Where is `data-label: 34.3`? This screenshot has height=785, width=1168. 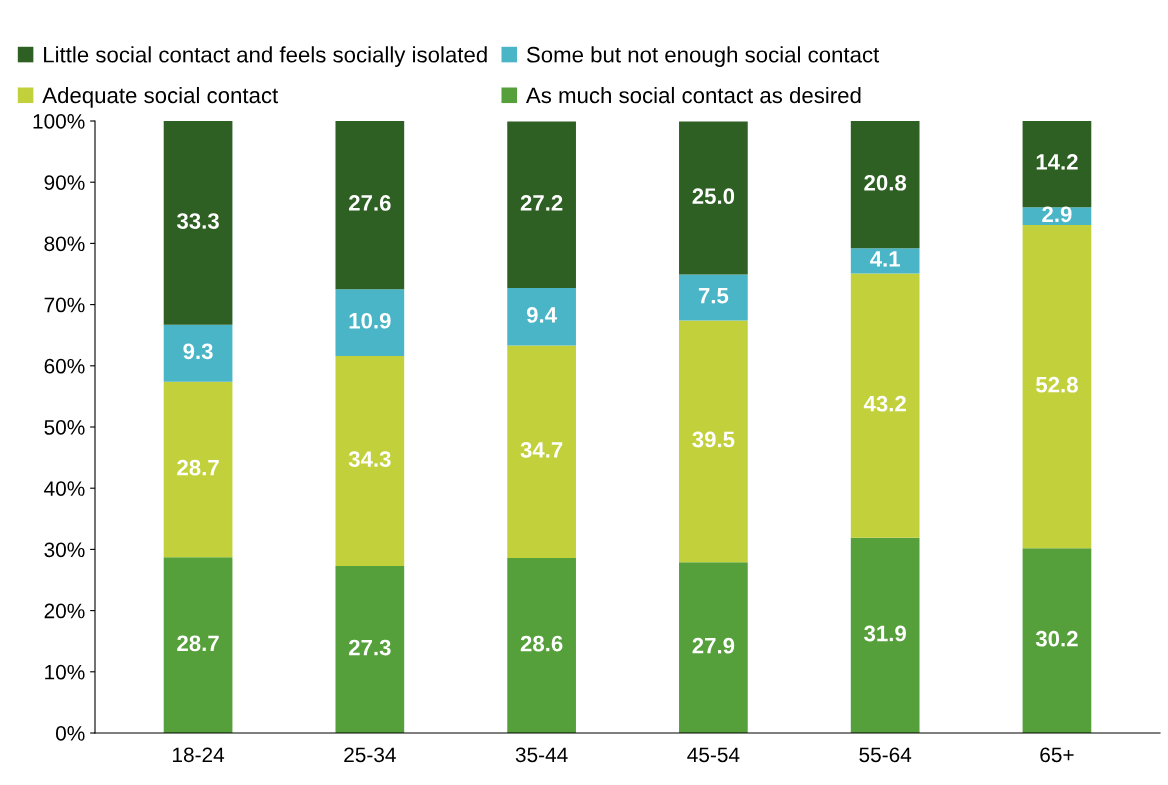 data-label: 34.3 is located at coordinates (369, 459).